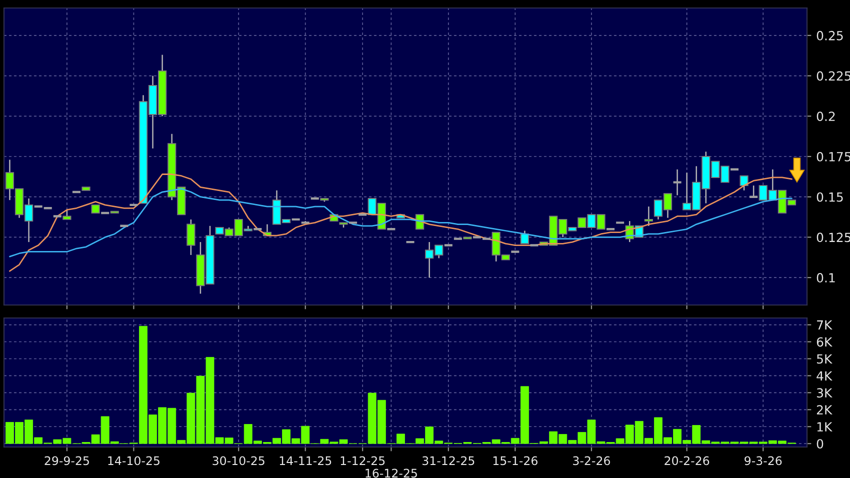  I want to click on x-tick-label: 15-1-26, so click(515, 461).